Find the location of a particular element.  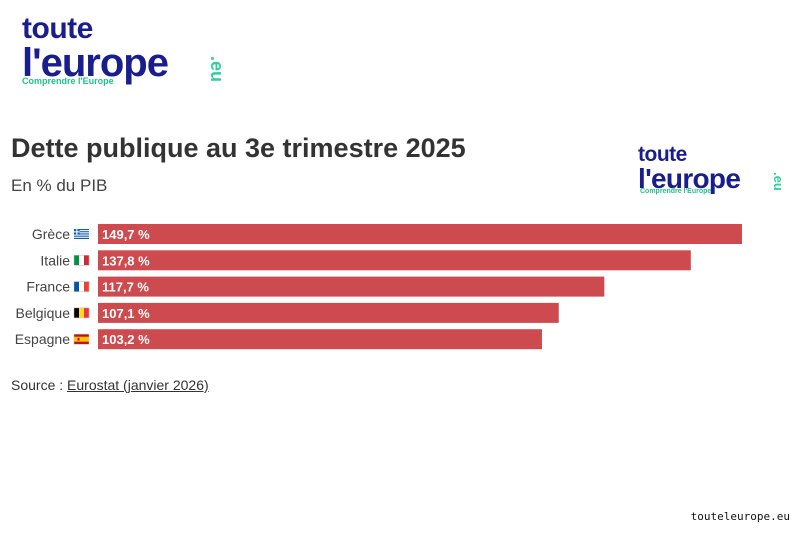

logo: toute l'europe .eu Comprendre l'Europe is located at coordinates (124, 53).